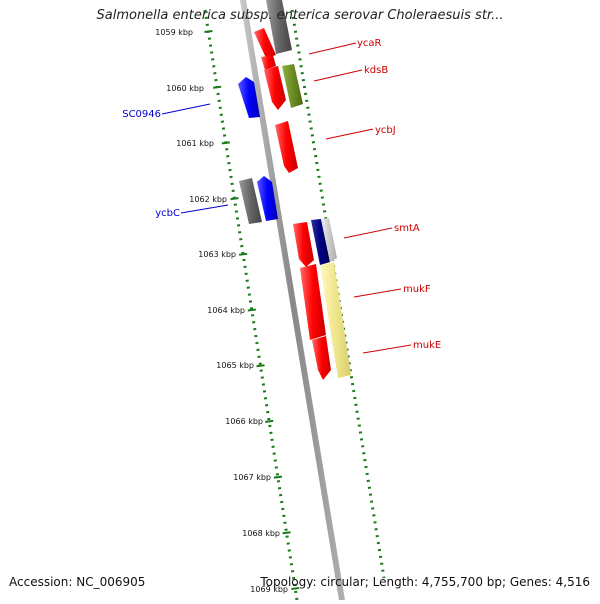  I want to click on gene-kdsB-feature, so click(275, 88).